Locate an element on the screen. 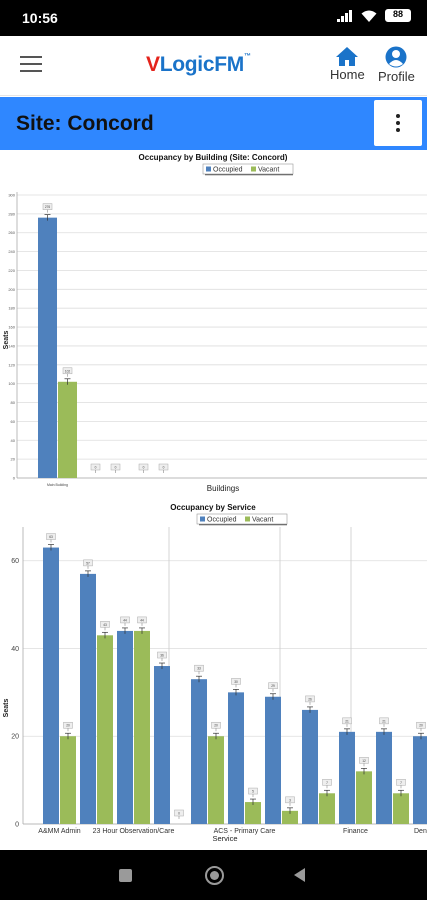 This screenshot has width=427, height=900. x-tick-label: A&MM Admin is located at coordinates (59, 831).